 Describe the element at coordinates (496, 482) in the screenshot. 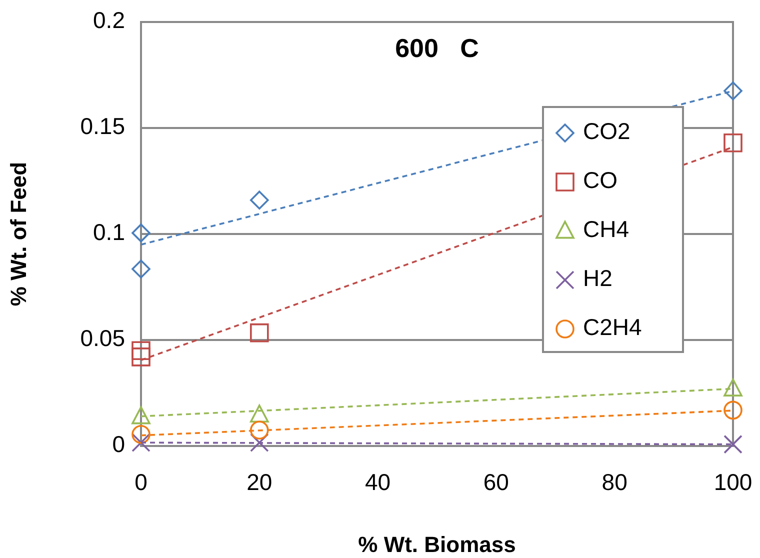

I see `x-tick-label: 60` at that location.